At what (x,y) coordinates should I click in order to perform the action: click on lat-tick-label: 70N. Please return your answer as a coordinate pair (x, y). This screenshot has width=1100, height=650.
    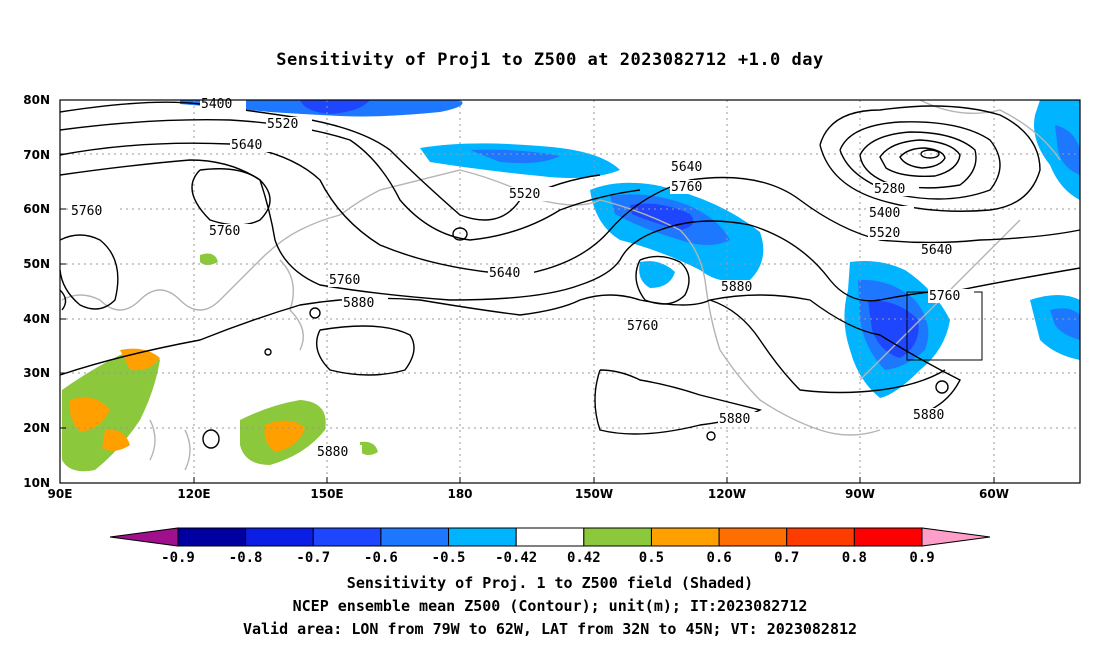
    Looking at the image, I should click on (36, 155).